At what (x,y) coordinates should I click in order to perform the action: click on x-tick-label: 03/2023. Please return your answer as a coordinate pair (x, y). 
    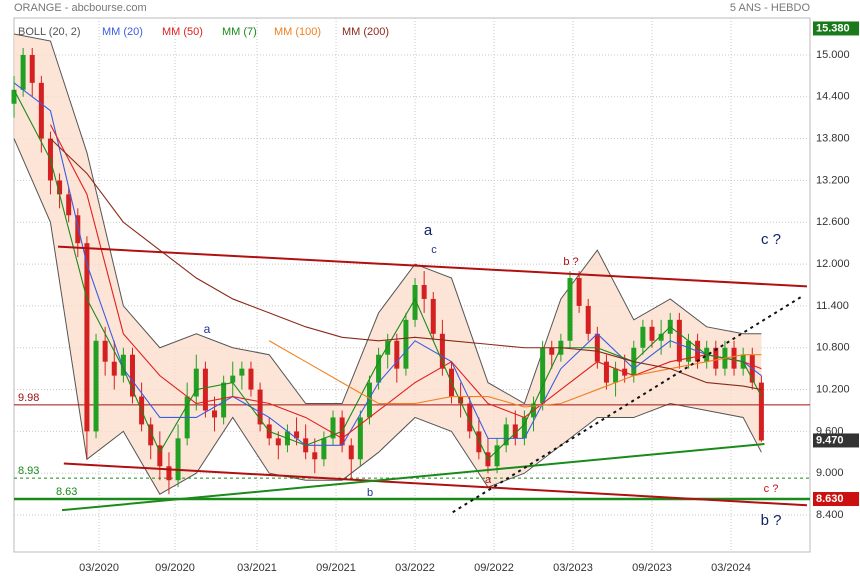
    Looking at the image, I should click on (573, 568).